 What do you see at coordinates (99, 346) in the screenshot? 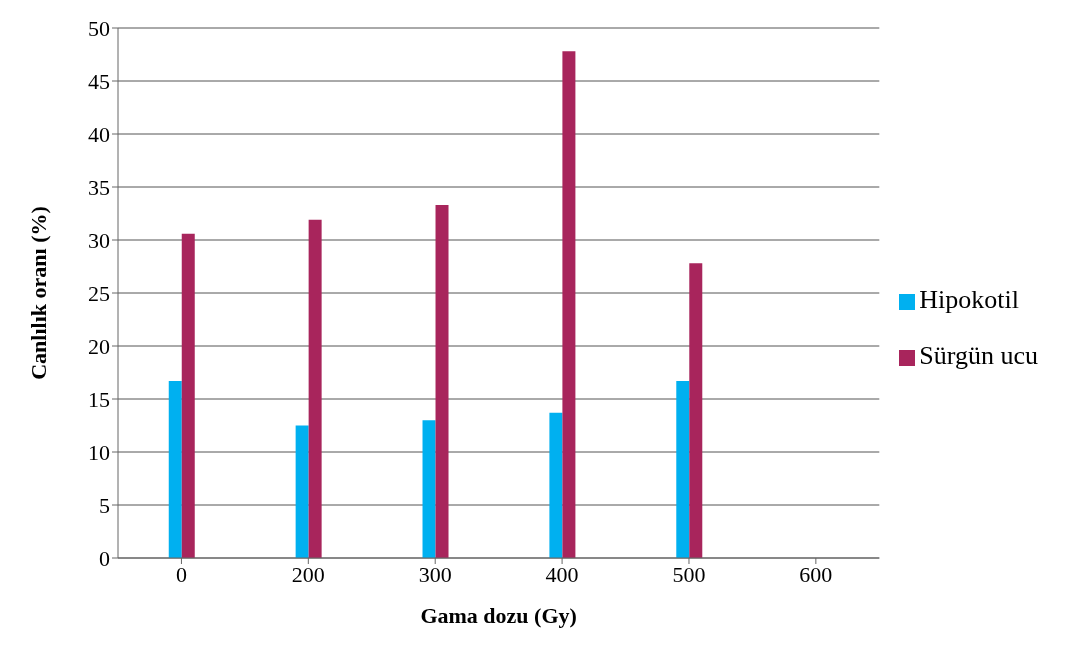
I see `y-tick-label: 20` at bounding box center [99, 346].